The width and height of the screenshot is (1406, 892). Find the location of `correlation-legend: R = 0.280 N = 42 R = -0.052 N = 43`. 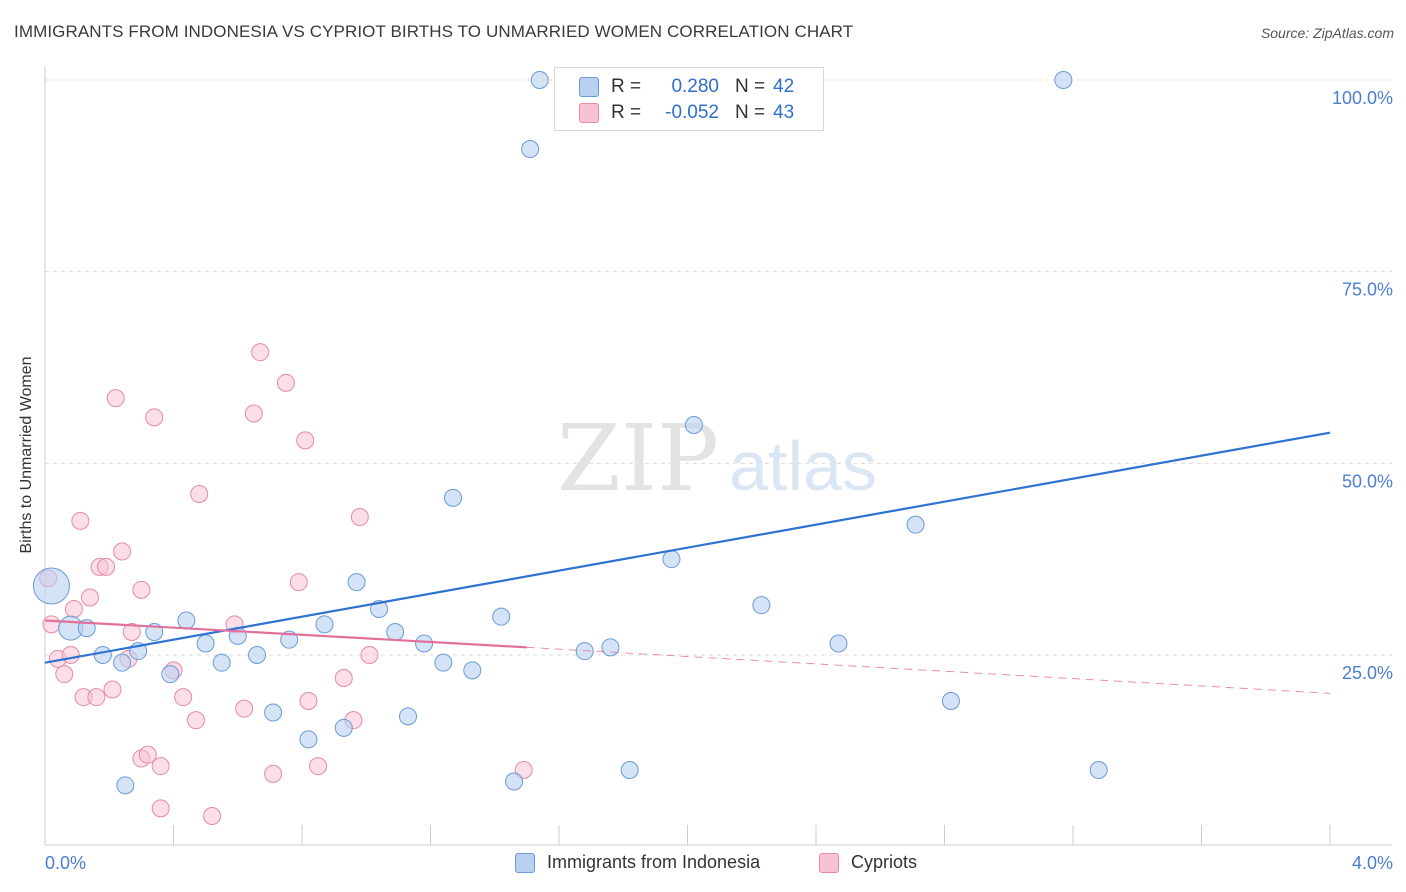

correlation-legend: R = 0.280 N = 42 R = -0.052 N = 43 is located at coordinates (689, 99).